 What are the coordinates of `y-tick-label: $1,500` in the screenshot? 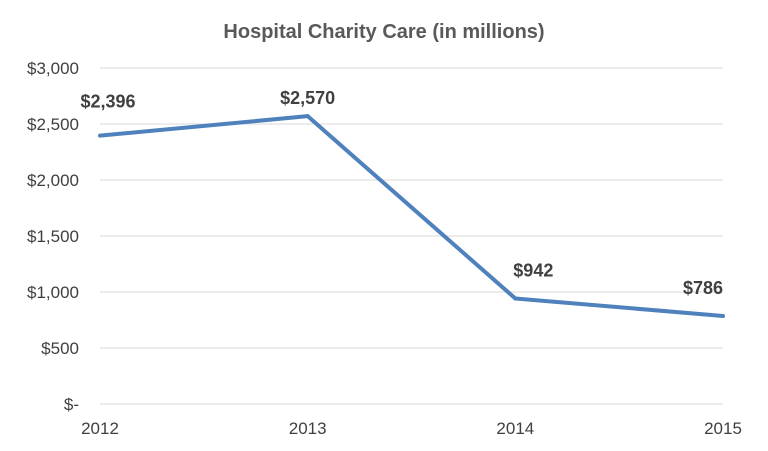 It's located at (53, 236).